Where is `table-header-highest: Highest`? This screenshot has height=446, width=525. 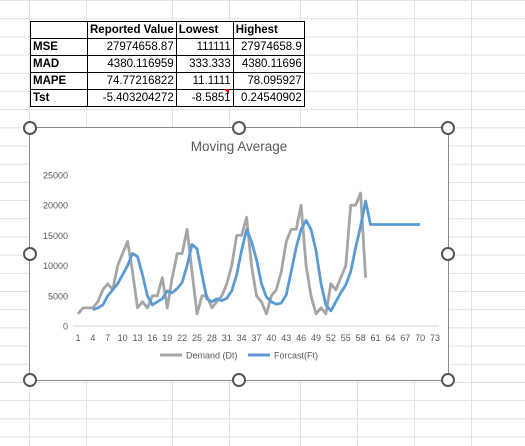
table-header-highest: Highest is located at coordinates (268, 30).